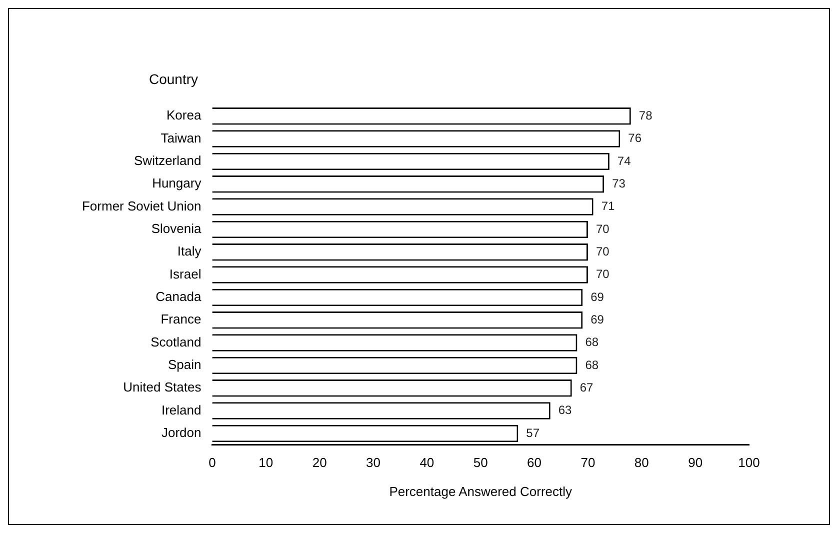  Describe the element at coordinates (481, 491) in the screenshot. I see `x-axis-title: Percentage Answered Correctly` at that location.